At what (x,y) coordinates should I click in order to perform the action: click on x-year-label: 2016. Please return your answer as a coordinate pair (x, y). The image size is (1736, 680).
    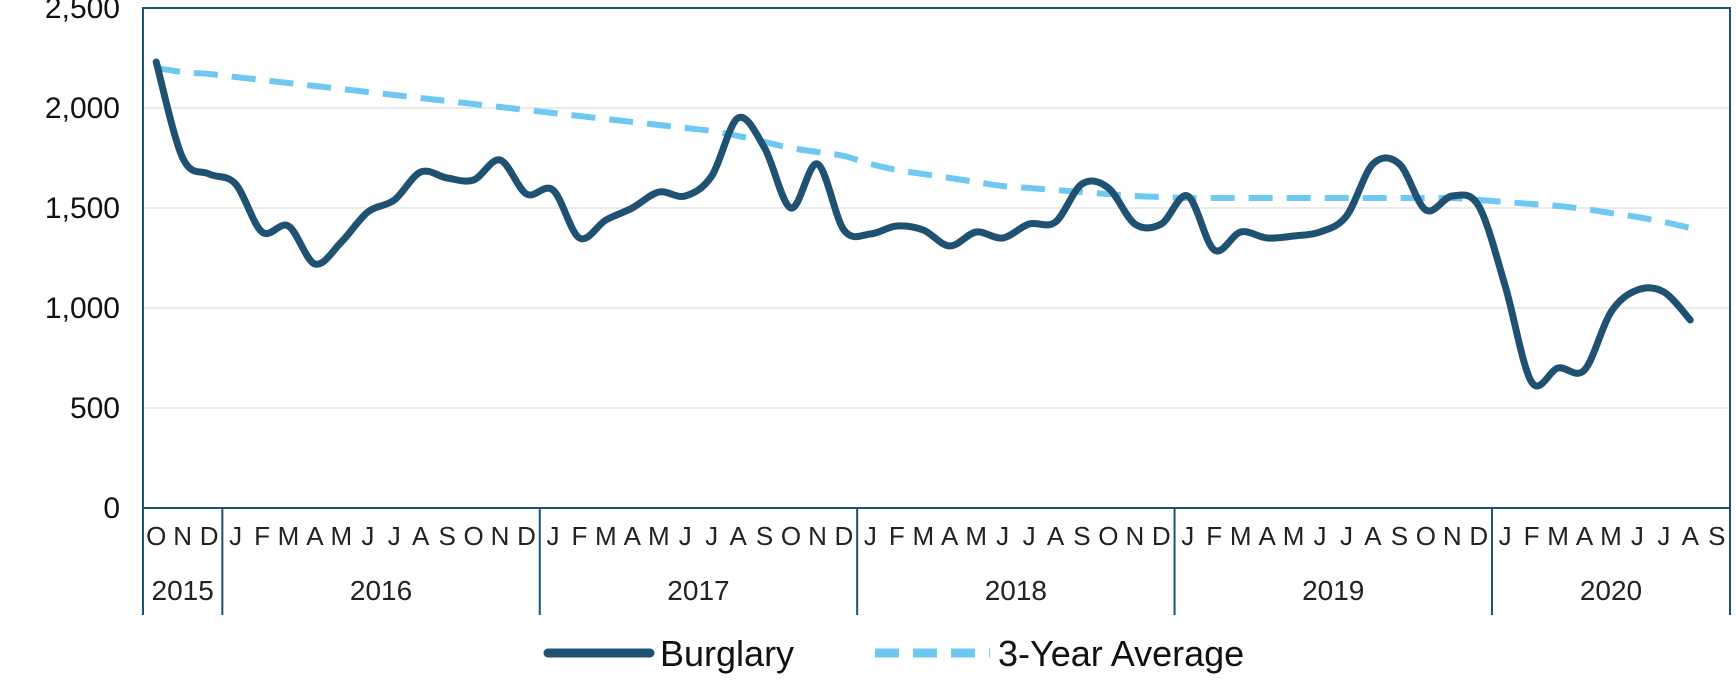
    Looking at the image, I should click on (381, 590).